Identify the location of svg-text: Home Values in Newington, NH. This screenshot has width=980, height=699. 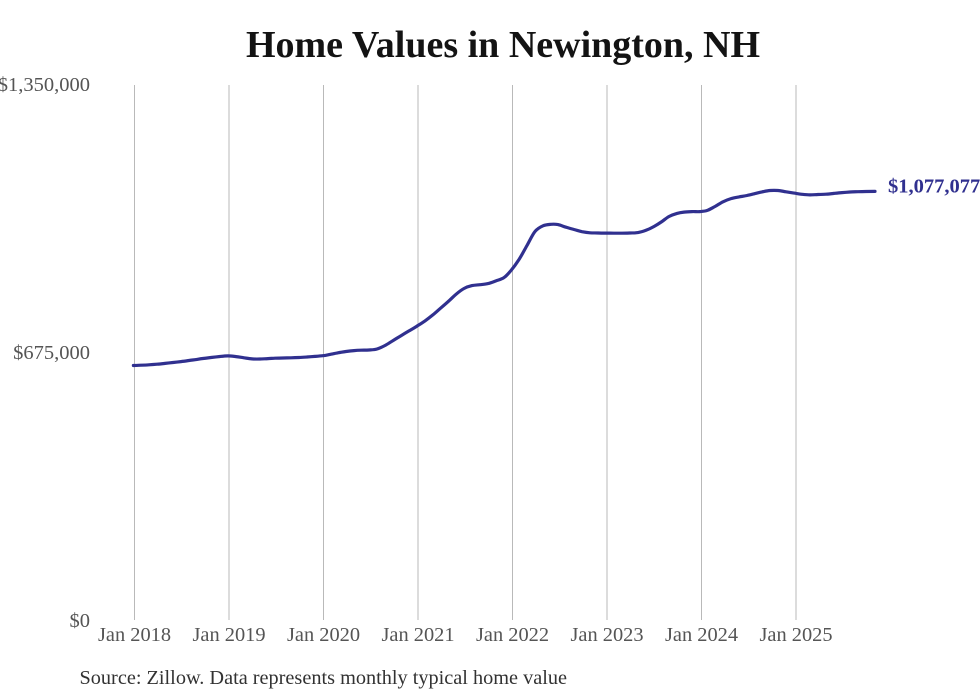
(503, 45).